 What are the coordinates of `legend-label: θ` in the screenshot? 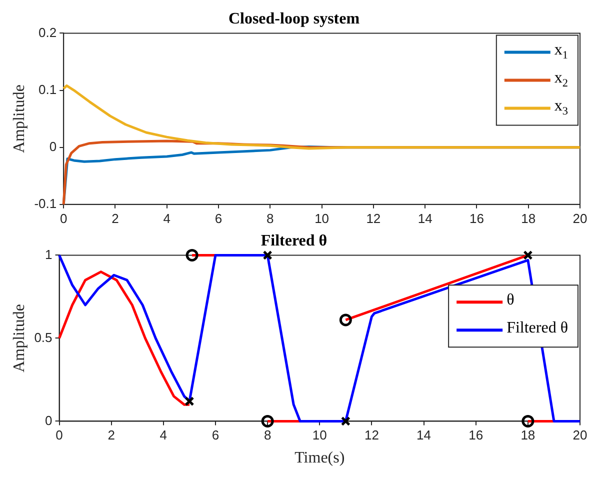 It's located at (510, 299).